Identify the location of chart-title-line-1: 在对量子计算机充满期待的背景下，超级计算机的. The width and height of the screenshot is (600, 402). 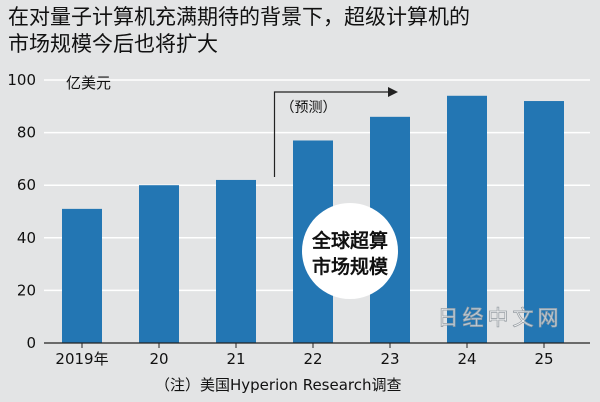
(239, 17).